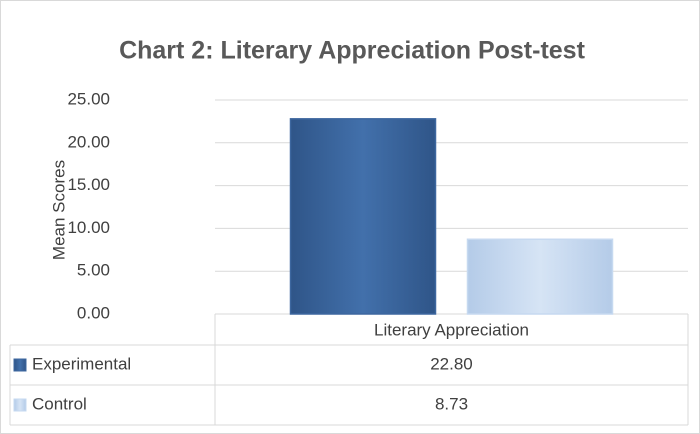  What do you see at coordinates (93, 270) in the screenshot?
I see `y-tick-label: 5.00` at bounding box center [93, 270].